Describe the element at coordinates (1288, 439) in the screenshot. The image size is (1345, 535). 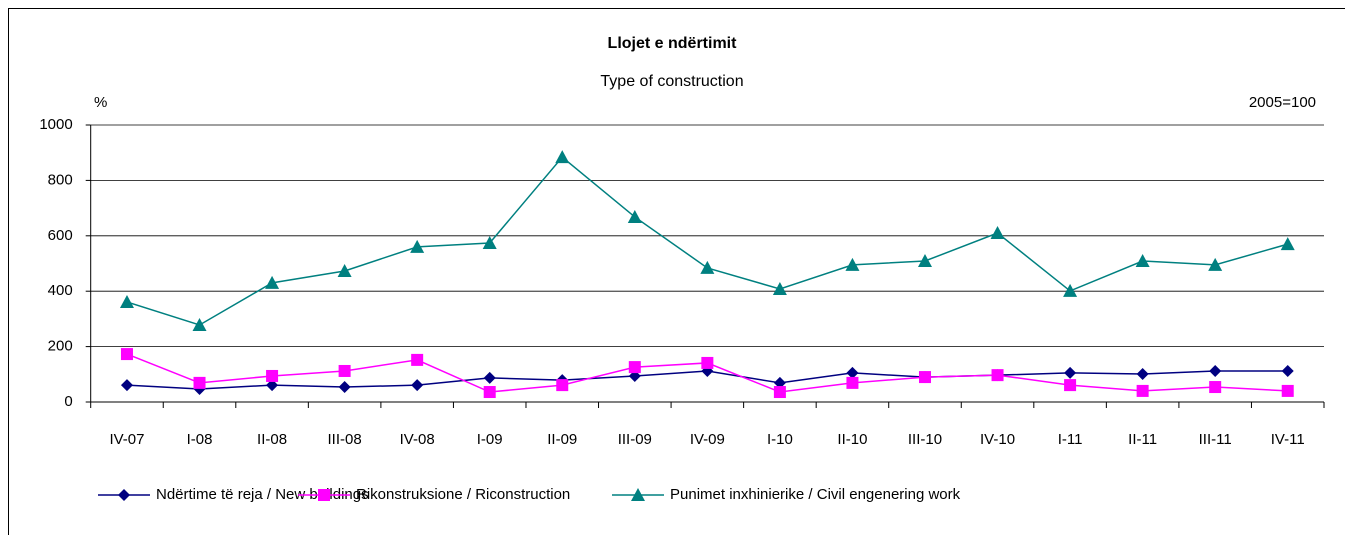
I see `x-tick-label: IV-11` at that location.